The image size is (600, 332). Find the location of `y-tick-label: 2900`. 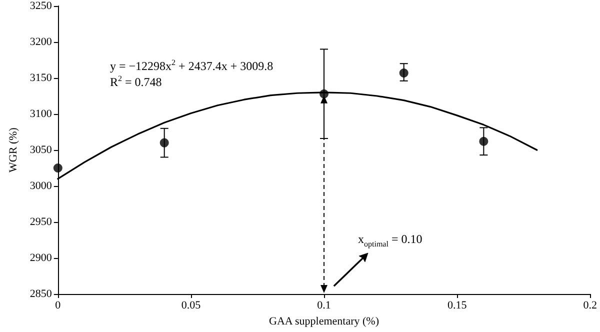

y-tick-label: 2900 is located at coordinates (41, 258).